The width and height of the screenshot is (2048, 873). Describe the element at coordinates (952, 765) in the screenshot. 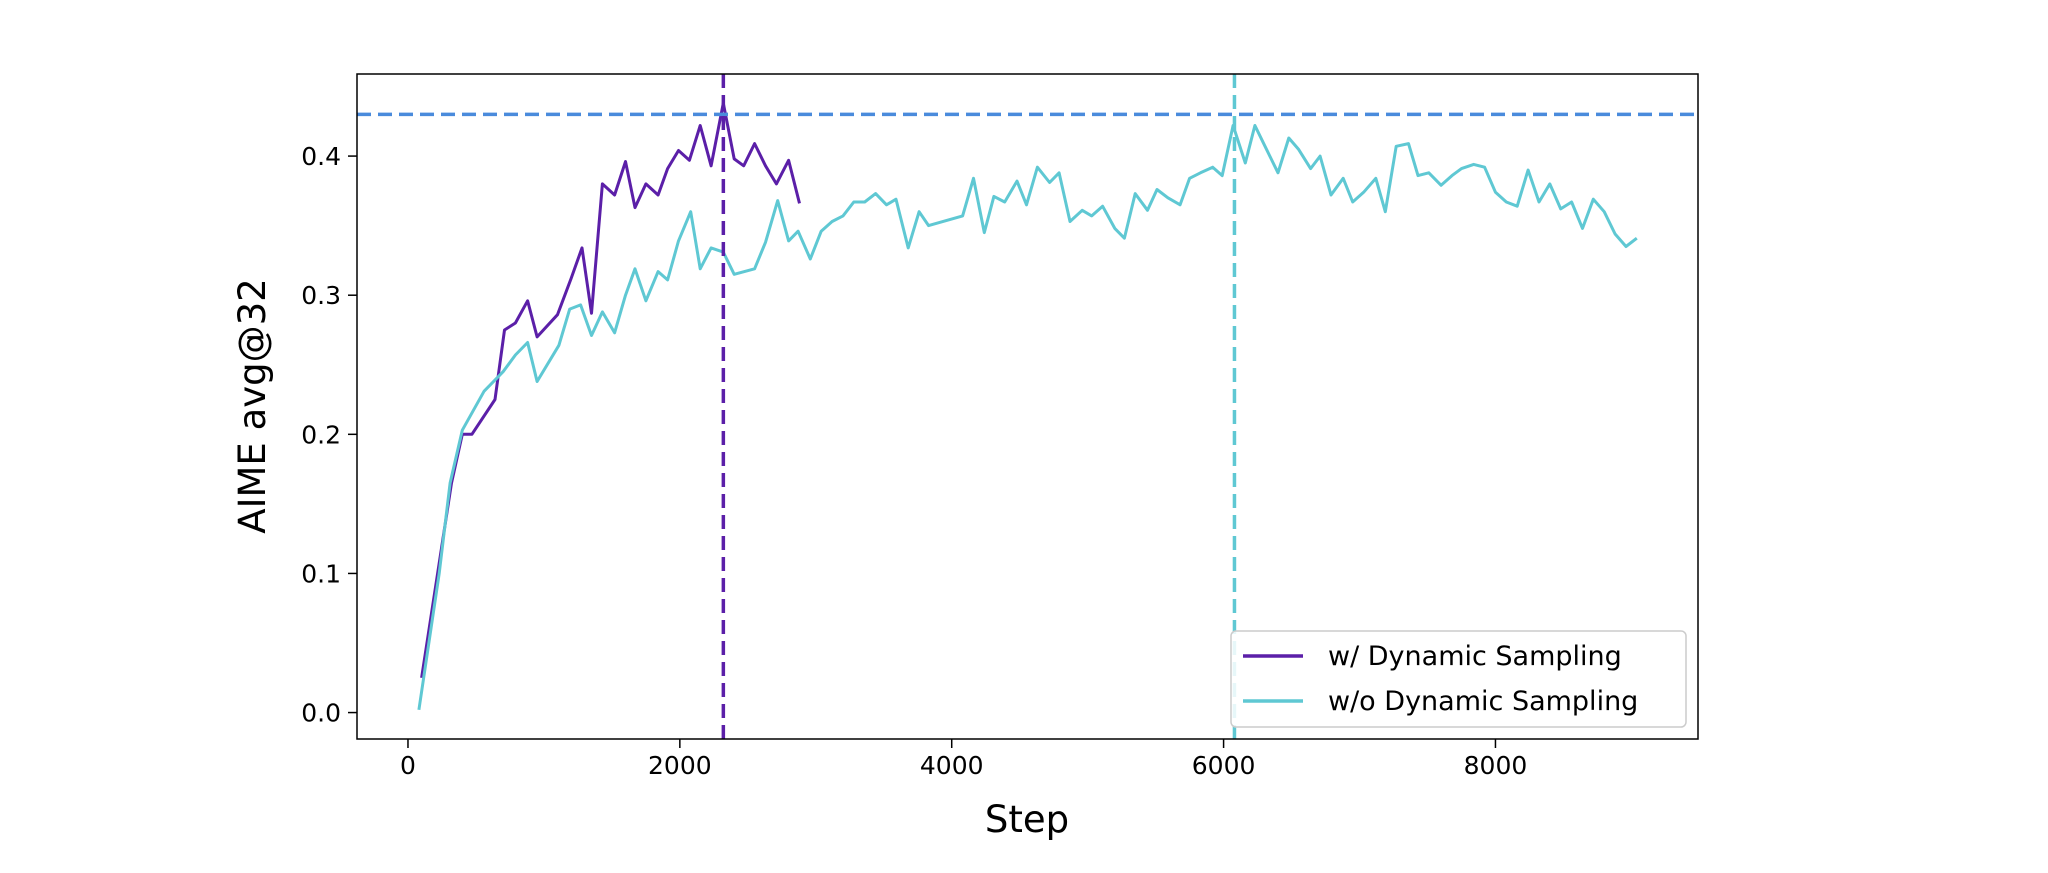

I see `x-tick-label: 4000` at that location.